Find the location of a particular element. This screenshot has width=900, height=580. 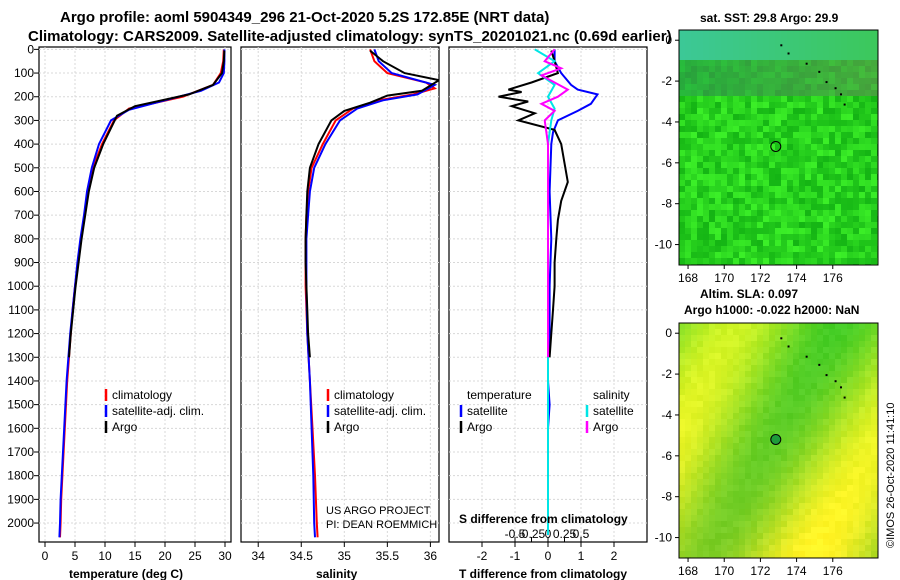

legend-argo: Argo is located at coordinates (347, 427).